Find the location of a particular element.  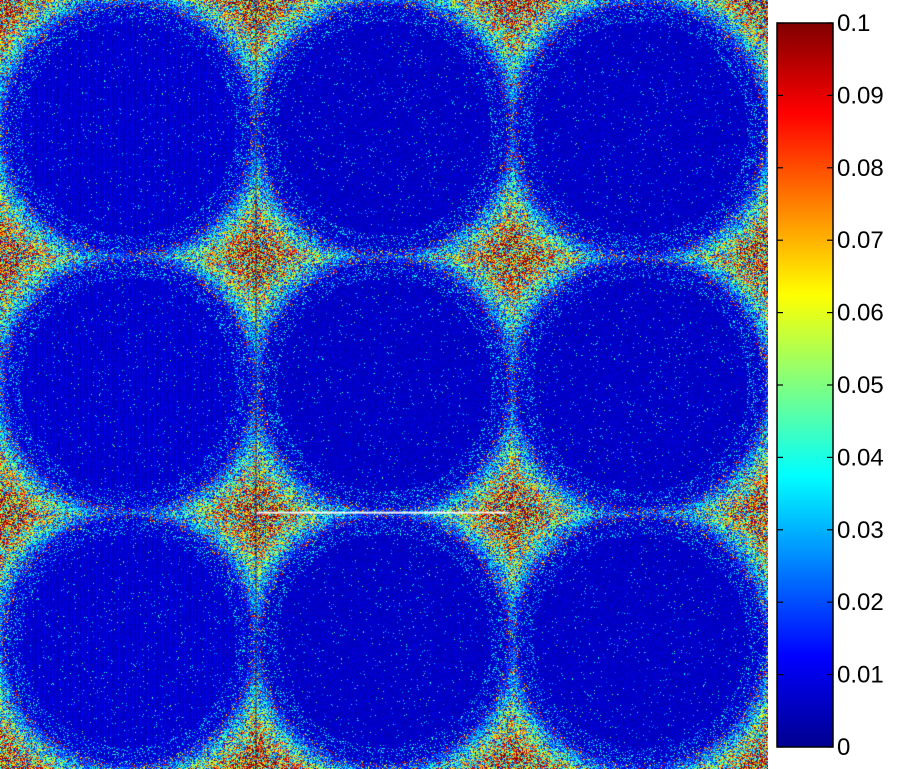

colorbar-tick-label: 0.1 is located at coordinates (853, 23).